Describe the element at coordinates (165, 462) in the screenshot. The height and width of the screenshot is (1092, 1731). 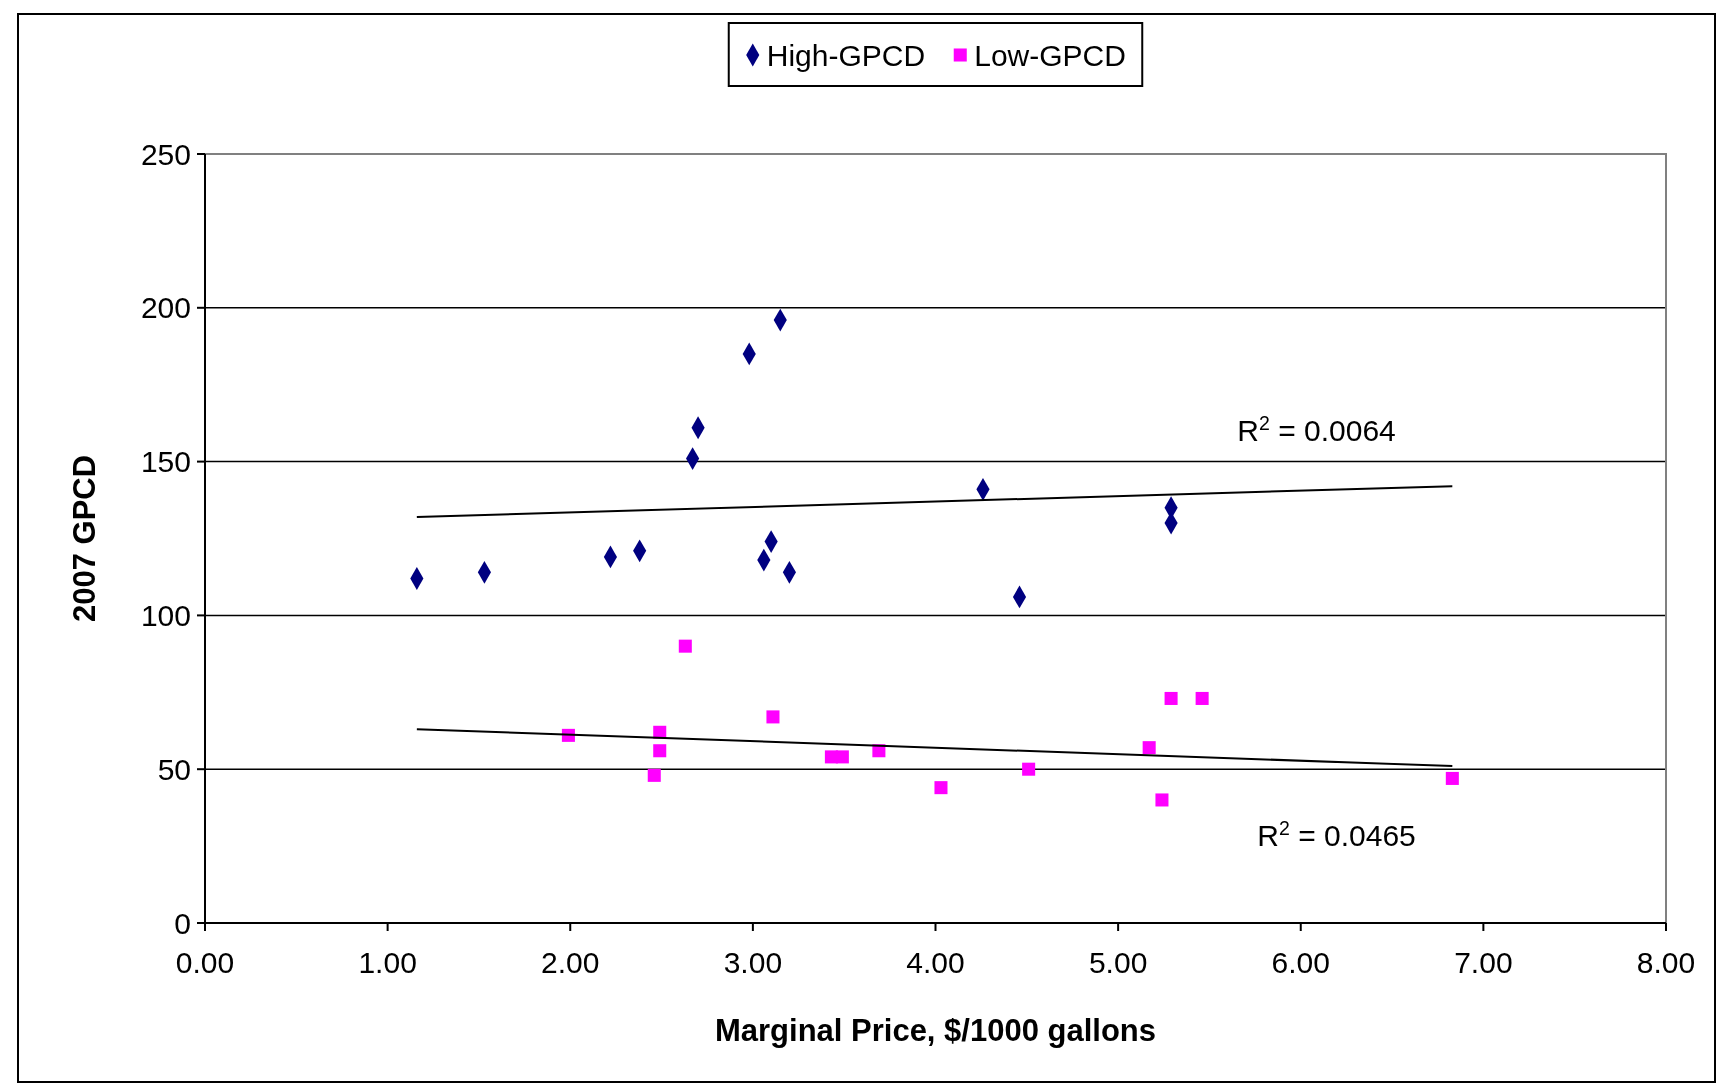
I see `y-tick-label: 150` at that location.